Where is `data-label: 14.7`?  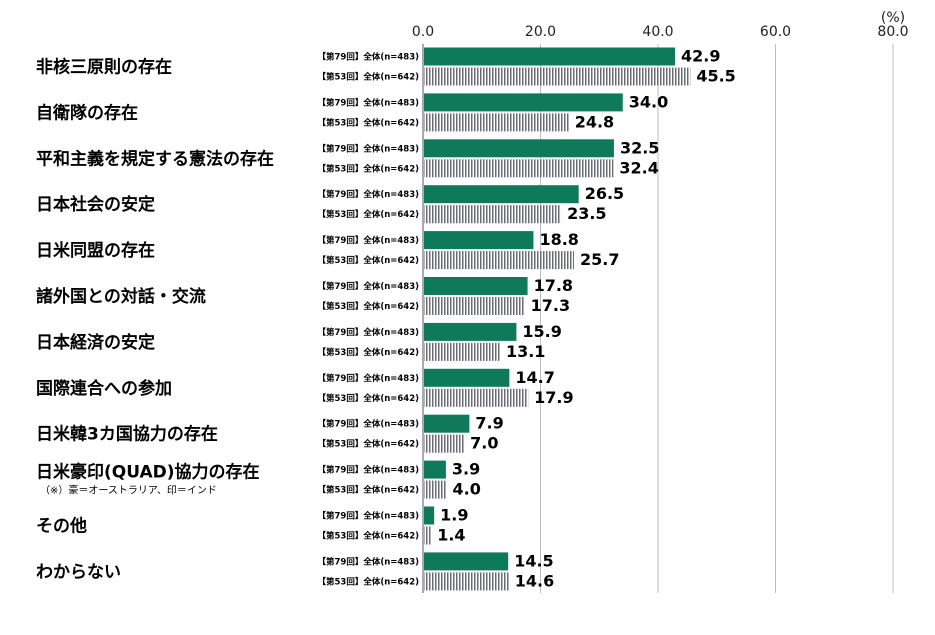 data-label: 14.7 is located at coordinates (534, 377).